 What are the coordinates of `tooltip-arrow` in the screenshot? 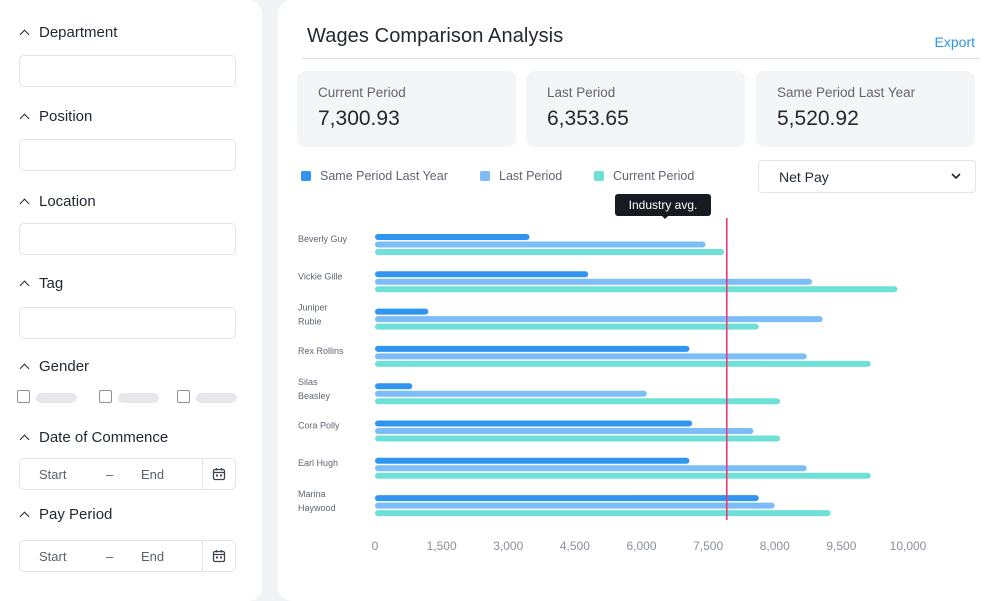 It's located at (665, 217).